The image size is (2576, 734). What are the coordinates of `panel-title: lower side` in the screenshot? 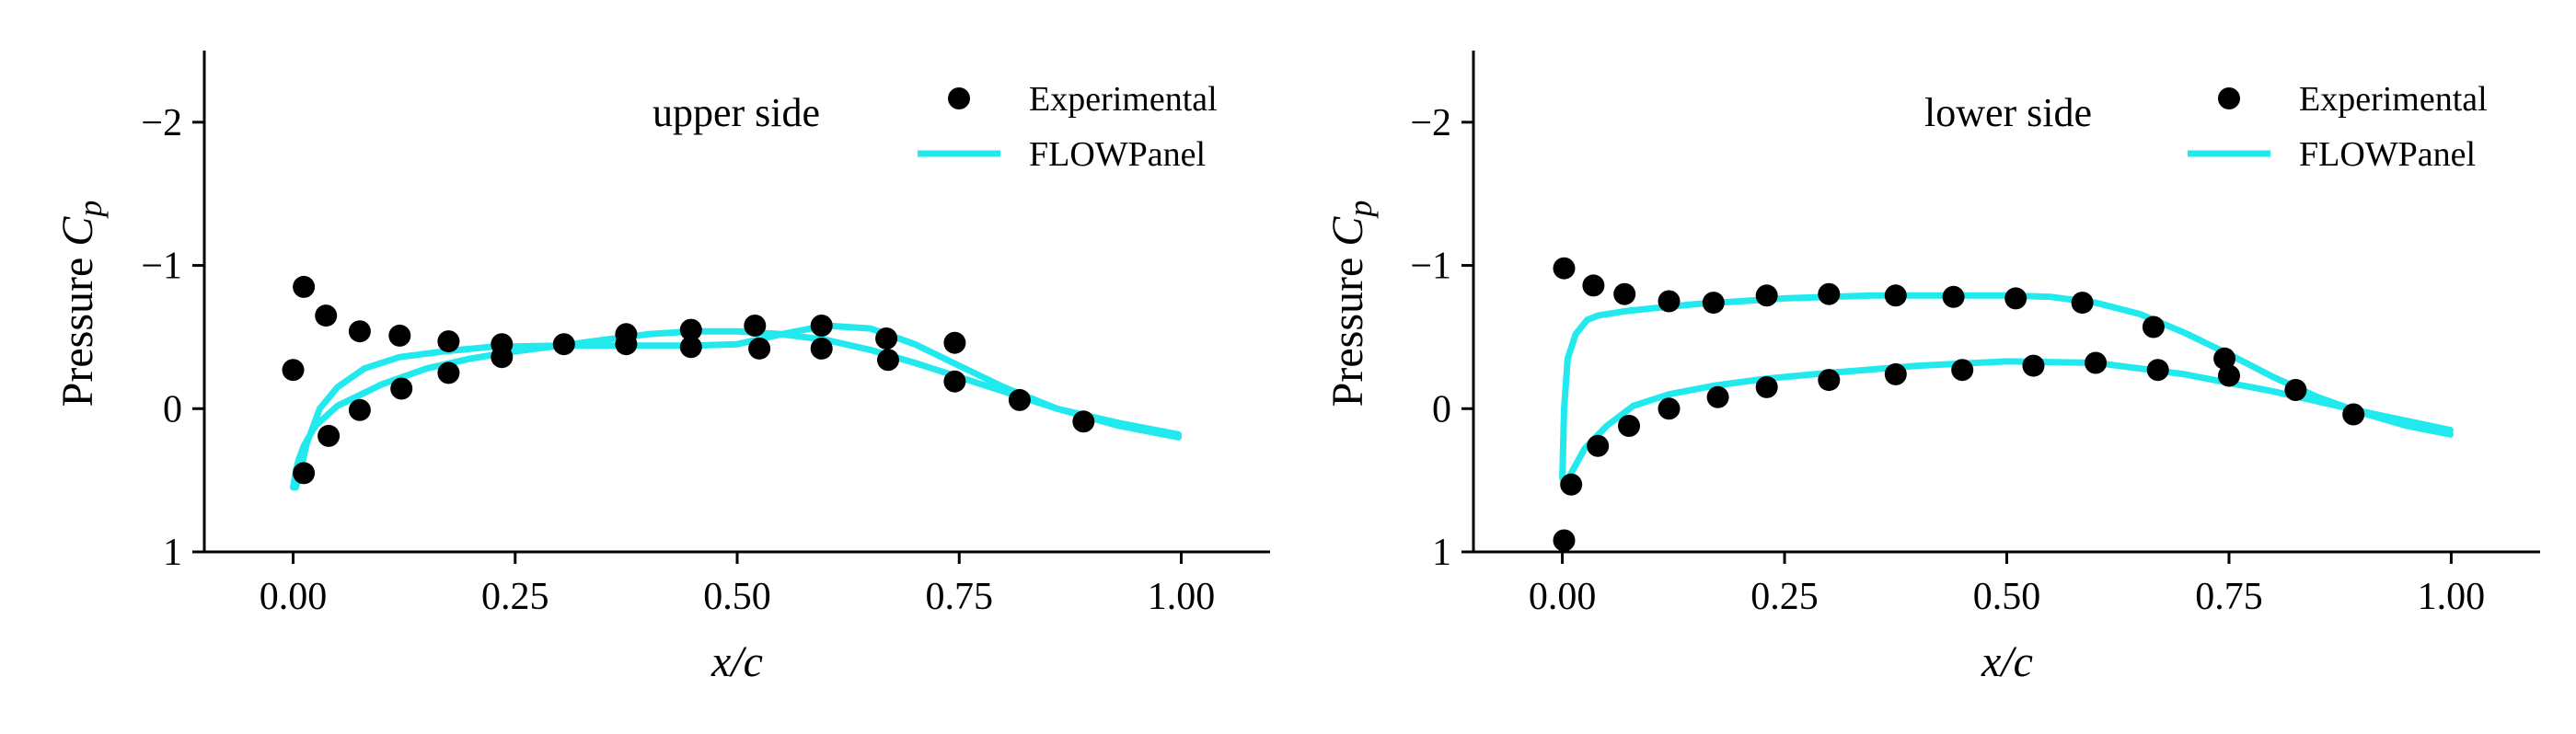 It's located at (2008, 112).